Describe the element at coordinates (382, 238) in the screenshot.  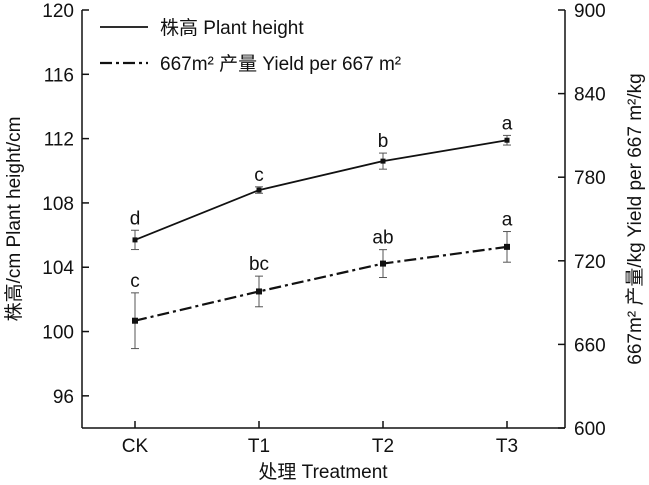
I see `significance-label-yield: ab` at that location.